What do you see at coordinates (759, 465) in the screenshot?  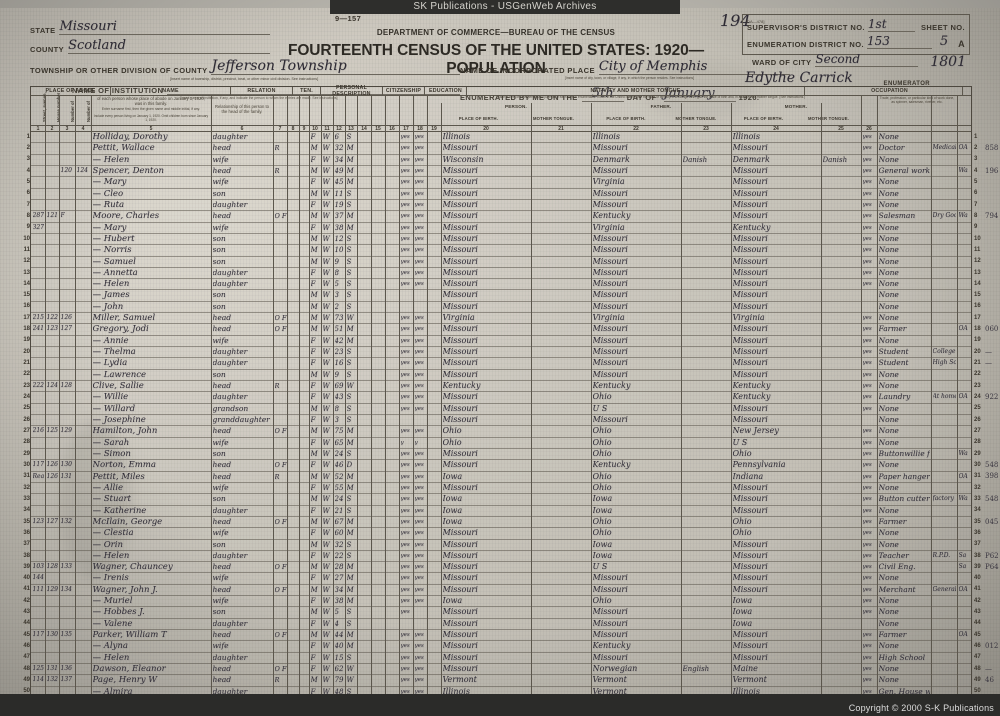 I see `cell-mother-birthplace: Pennsylvania` at bounding box center [759, 465].